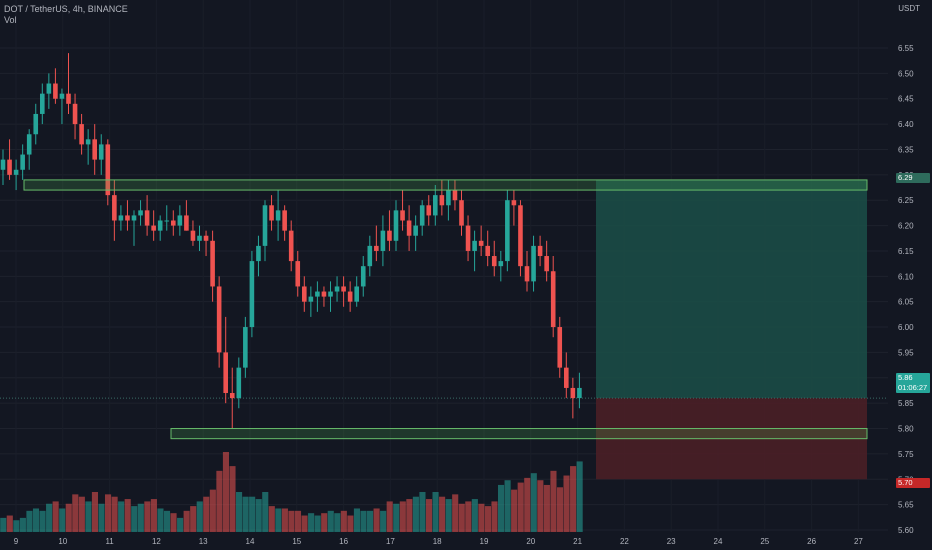  I want to click on time-axis: 9 10 11 12 13 14 15 16 17 18 19 20 21 22 23 24 25 26 27, so click(439, 541).